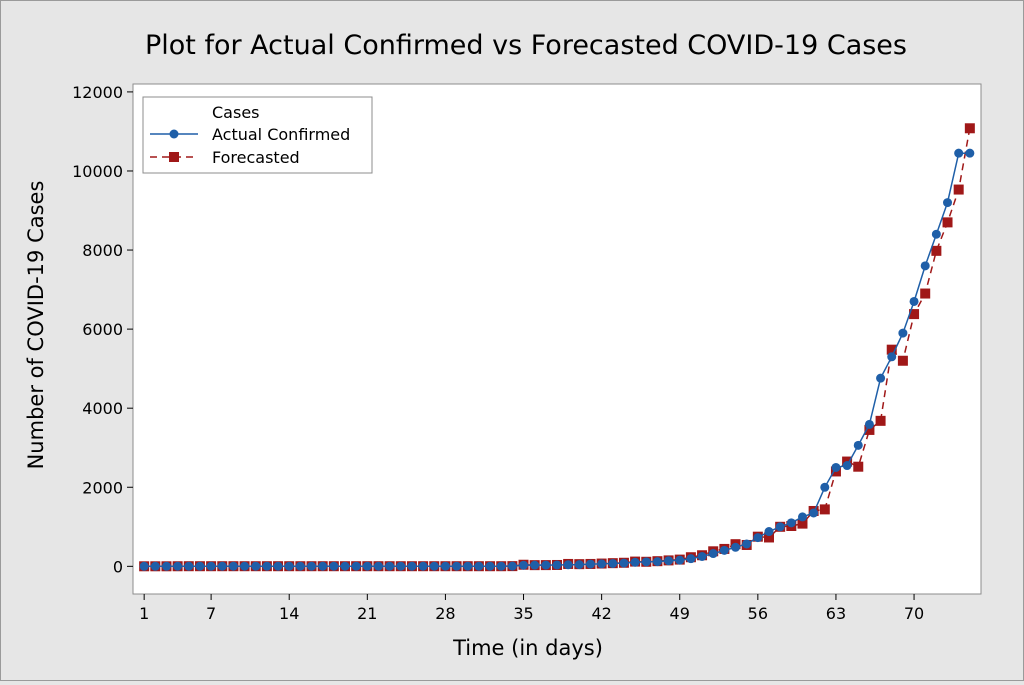 Image resolution: width=1024 pixels, height=685 pixels. I want to click on x-tick-label: 14, so click(289, 613).